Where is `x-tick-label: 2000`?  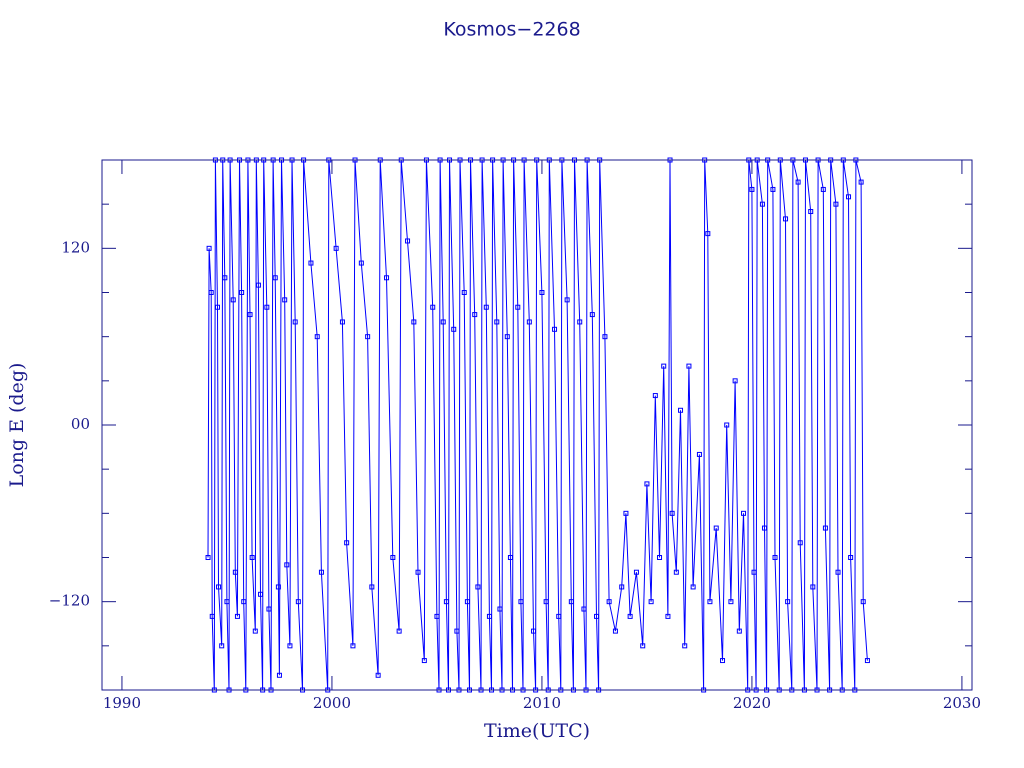 x-tick-label: 2000 is located at coordinates (332, 703).